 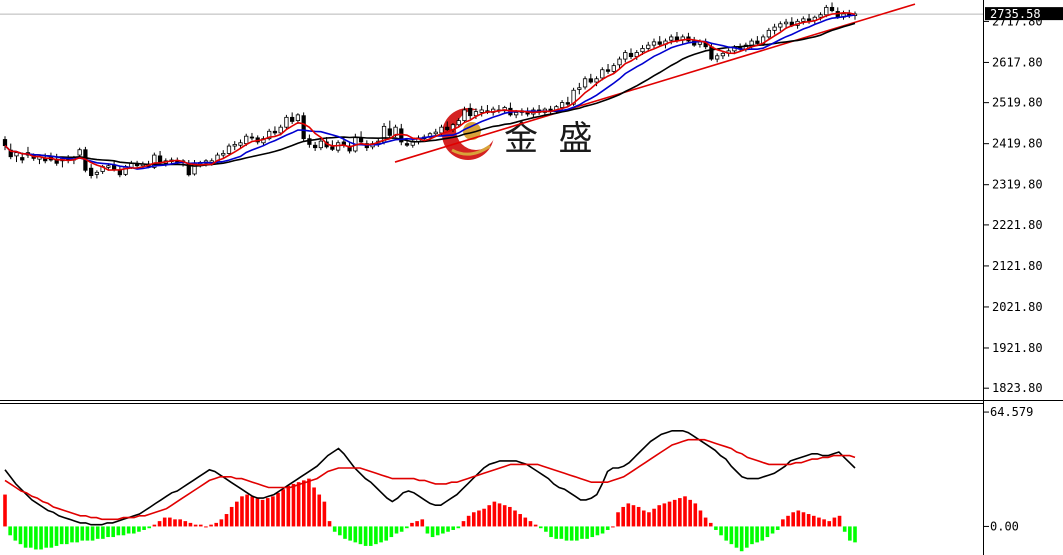 What do you see at coordinates (1017, 185) in the screenshot?
I see `price-tick-label: 2319.80` at bounding box center [1017, 185].